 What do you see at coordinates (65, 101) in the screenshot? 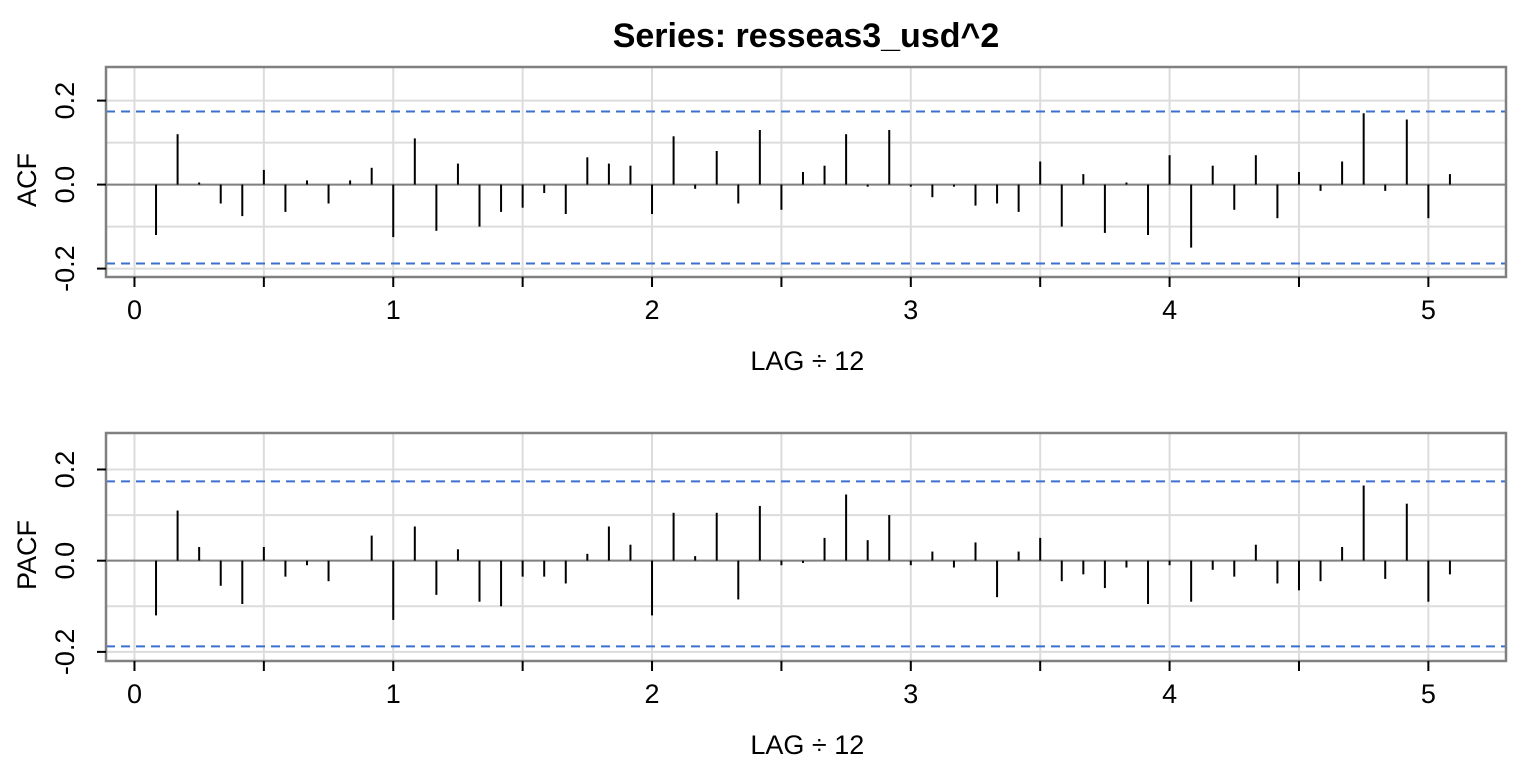
I see `acf-y-tick-label: 0.2` at bounding box center [65, 101].